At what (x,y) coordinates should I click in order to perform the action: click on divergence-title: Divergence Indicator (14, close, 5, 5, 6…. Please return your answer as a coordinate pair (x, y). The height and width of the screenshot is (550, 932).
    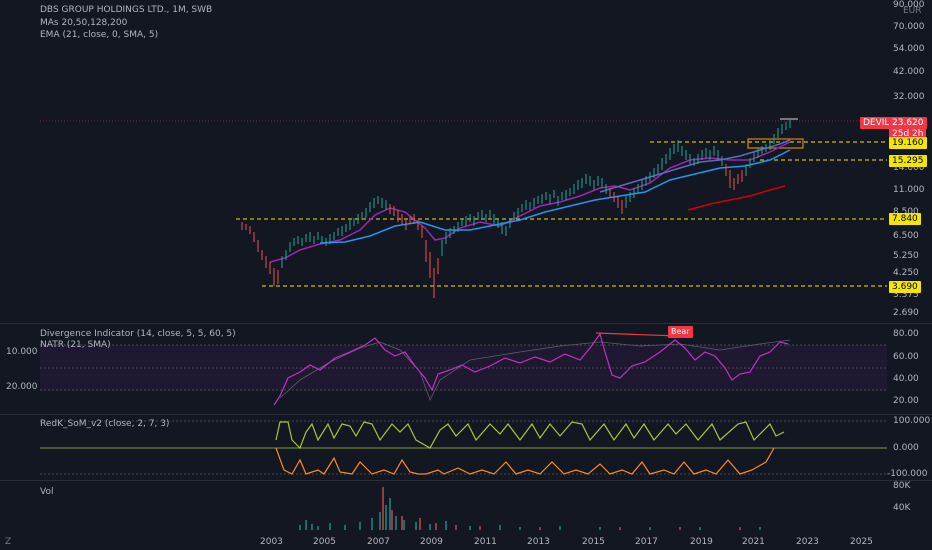
    Looking at the image, I should click on (138, 334).